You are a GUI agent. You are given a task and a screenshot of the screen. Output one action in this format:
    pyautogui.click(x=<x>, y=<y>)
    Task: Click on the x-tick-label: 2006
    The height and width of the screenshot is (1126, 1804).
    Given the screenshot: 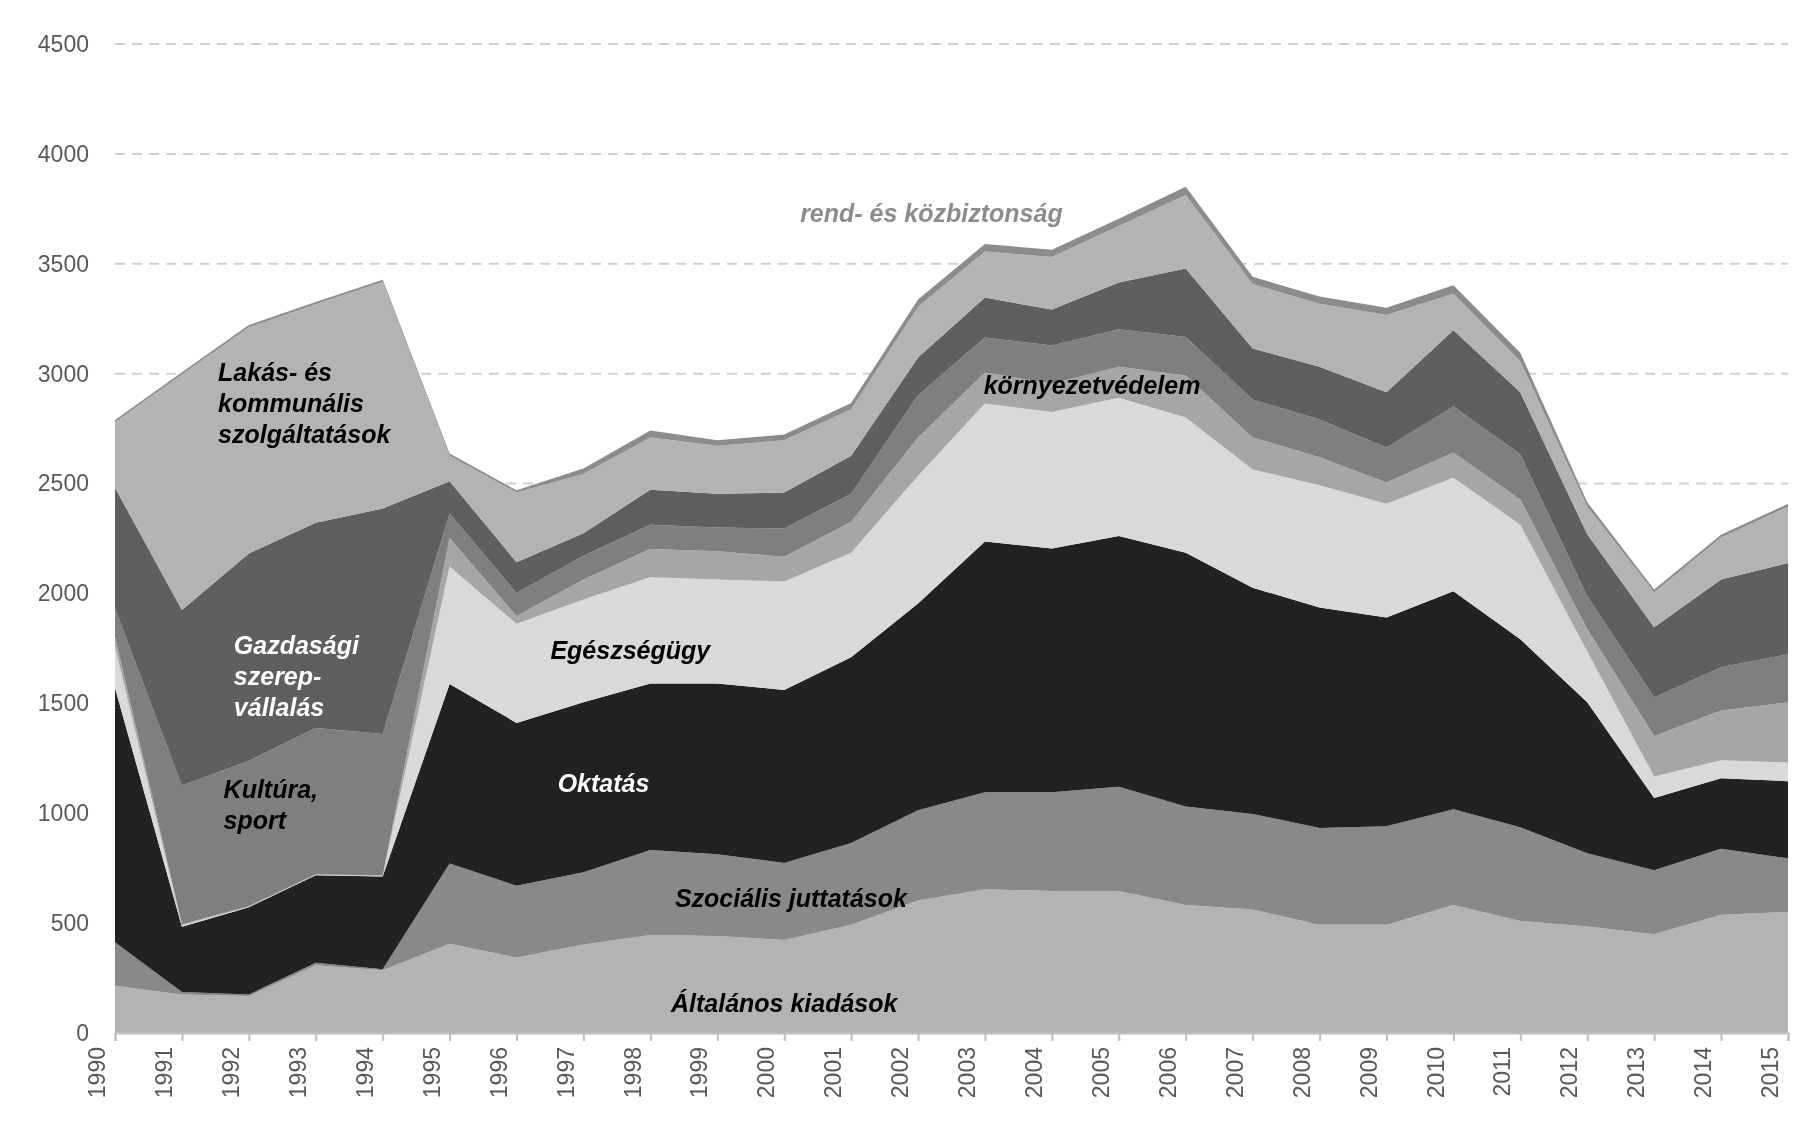 What is the action you would take?
    pyautogui.click(x=1167, y=1073)
    